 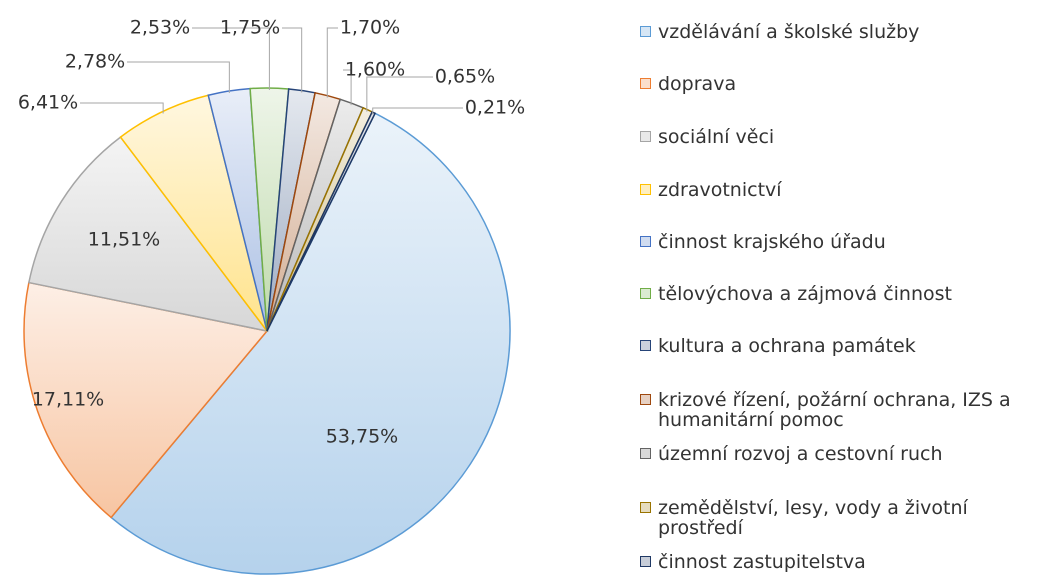 What do you see at coordinates (68, 400) in the screenshot?
I see `data-label: 17,11%` at bounding box center [68, 400].